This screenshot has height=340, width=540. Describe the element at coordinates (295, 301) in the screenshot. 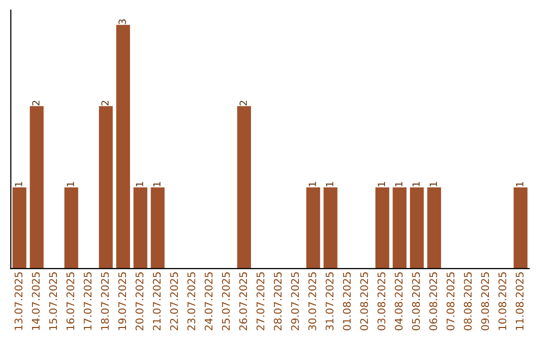

I see `x-tick-label: 29.07.2025` at that location.